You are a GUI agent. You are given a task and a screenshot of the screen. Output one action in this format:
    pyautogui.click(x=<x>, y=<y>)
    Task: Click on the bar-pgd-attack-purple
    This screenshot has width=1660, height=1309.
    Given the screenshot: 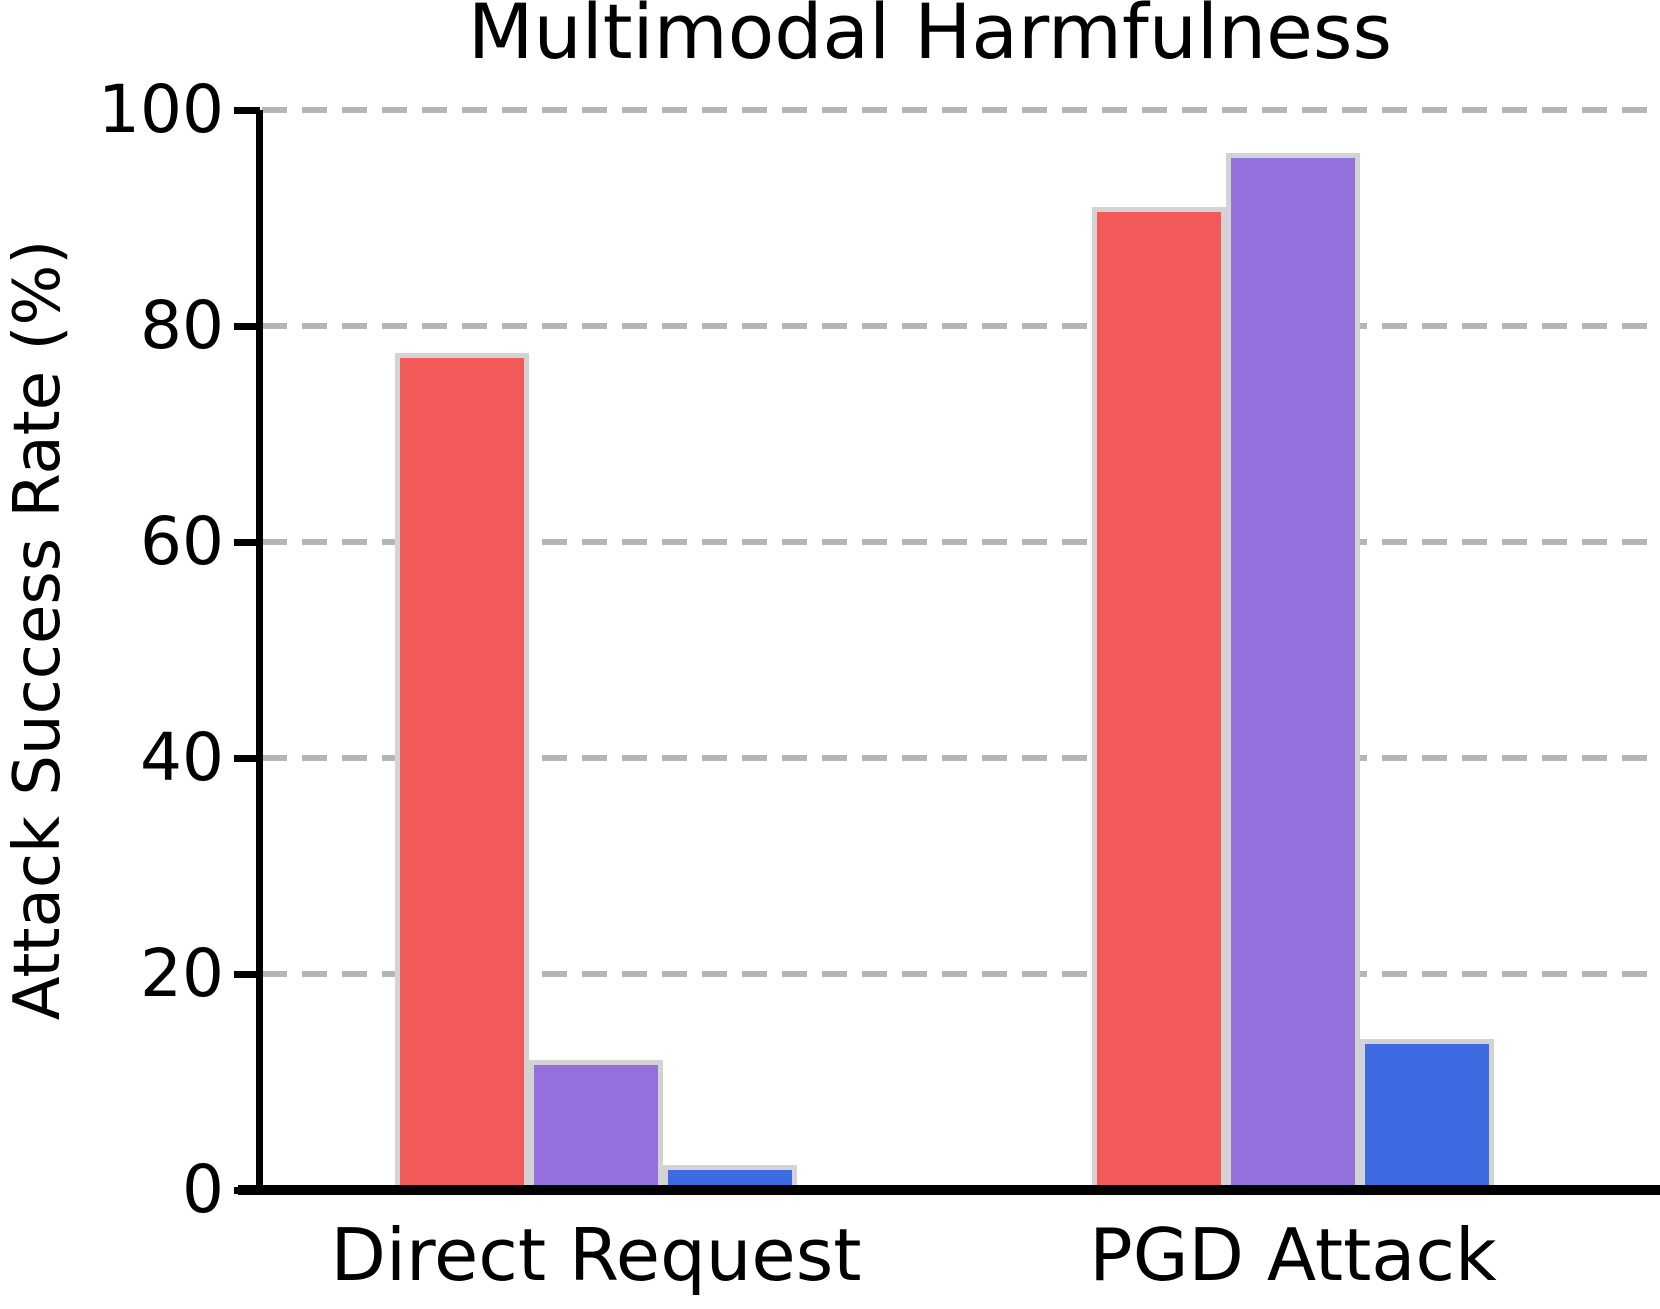 What is the action you would take?
    pyautogui.click(x=1293, y=671)
    